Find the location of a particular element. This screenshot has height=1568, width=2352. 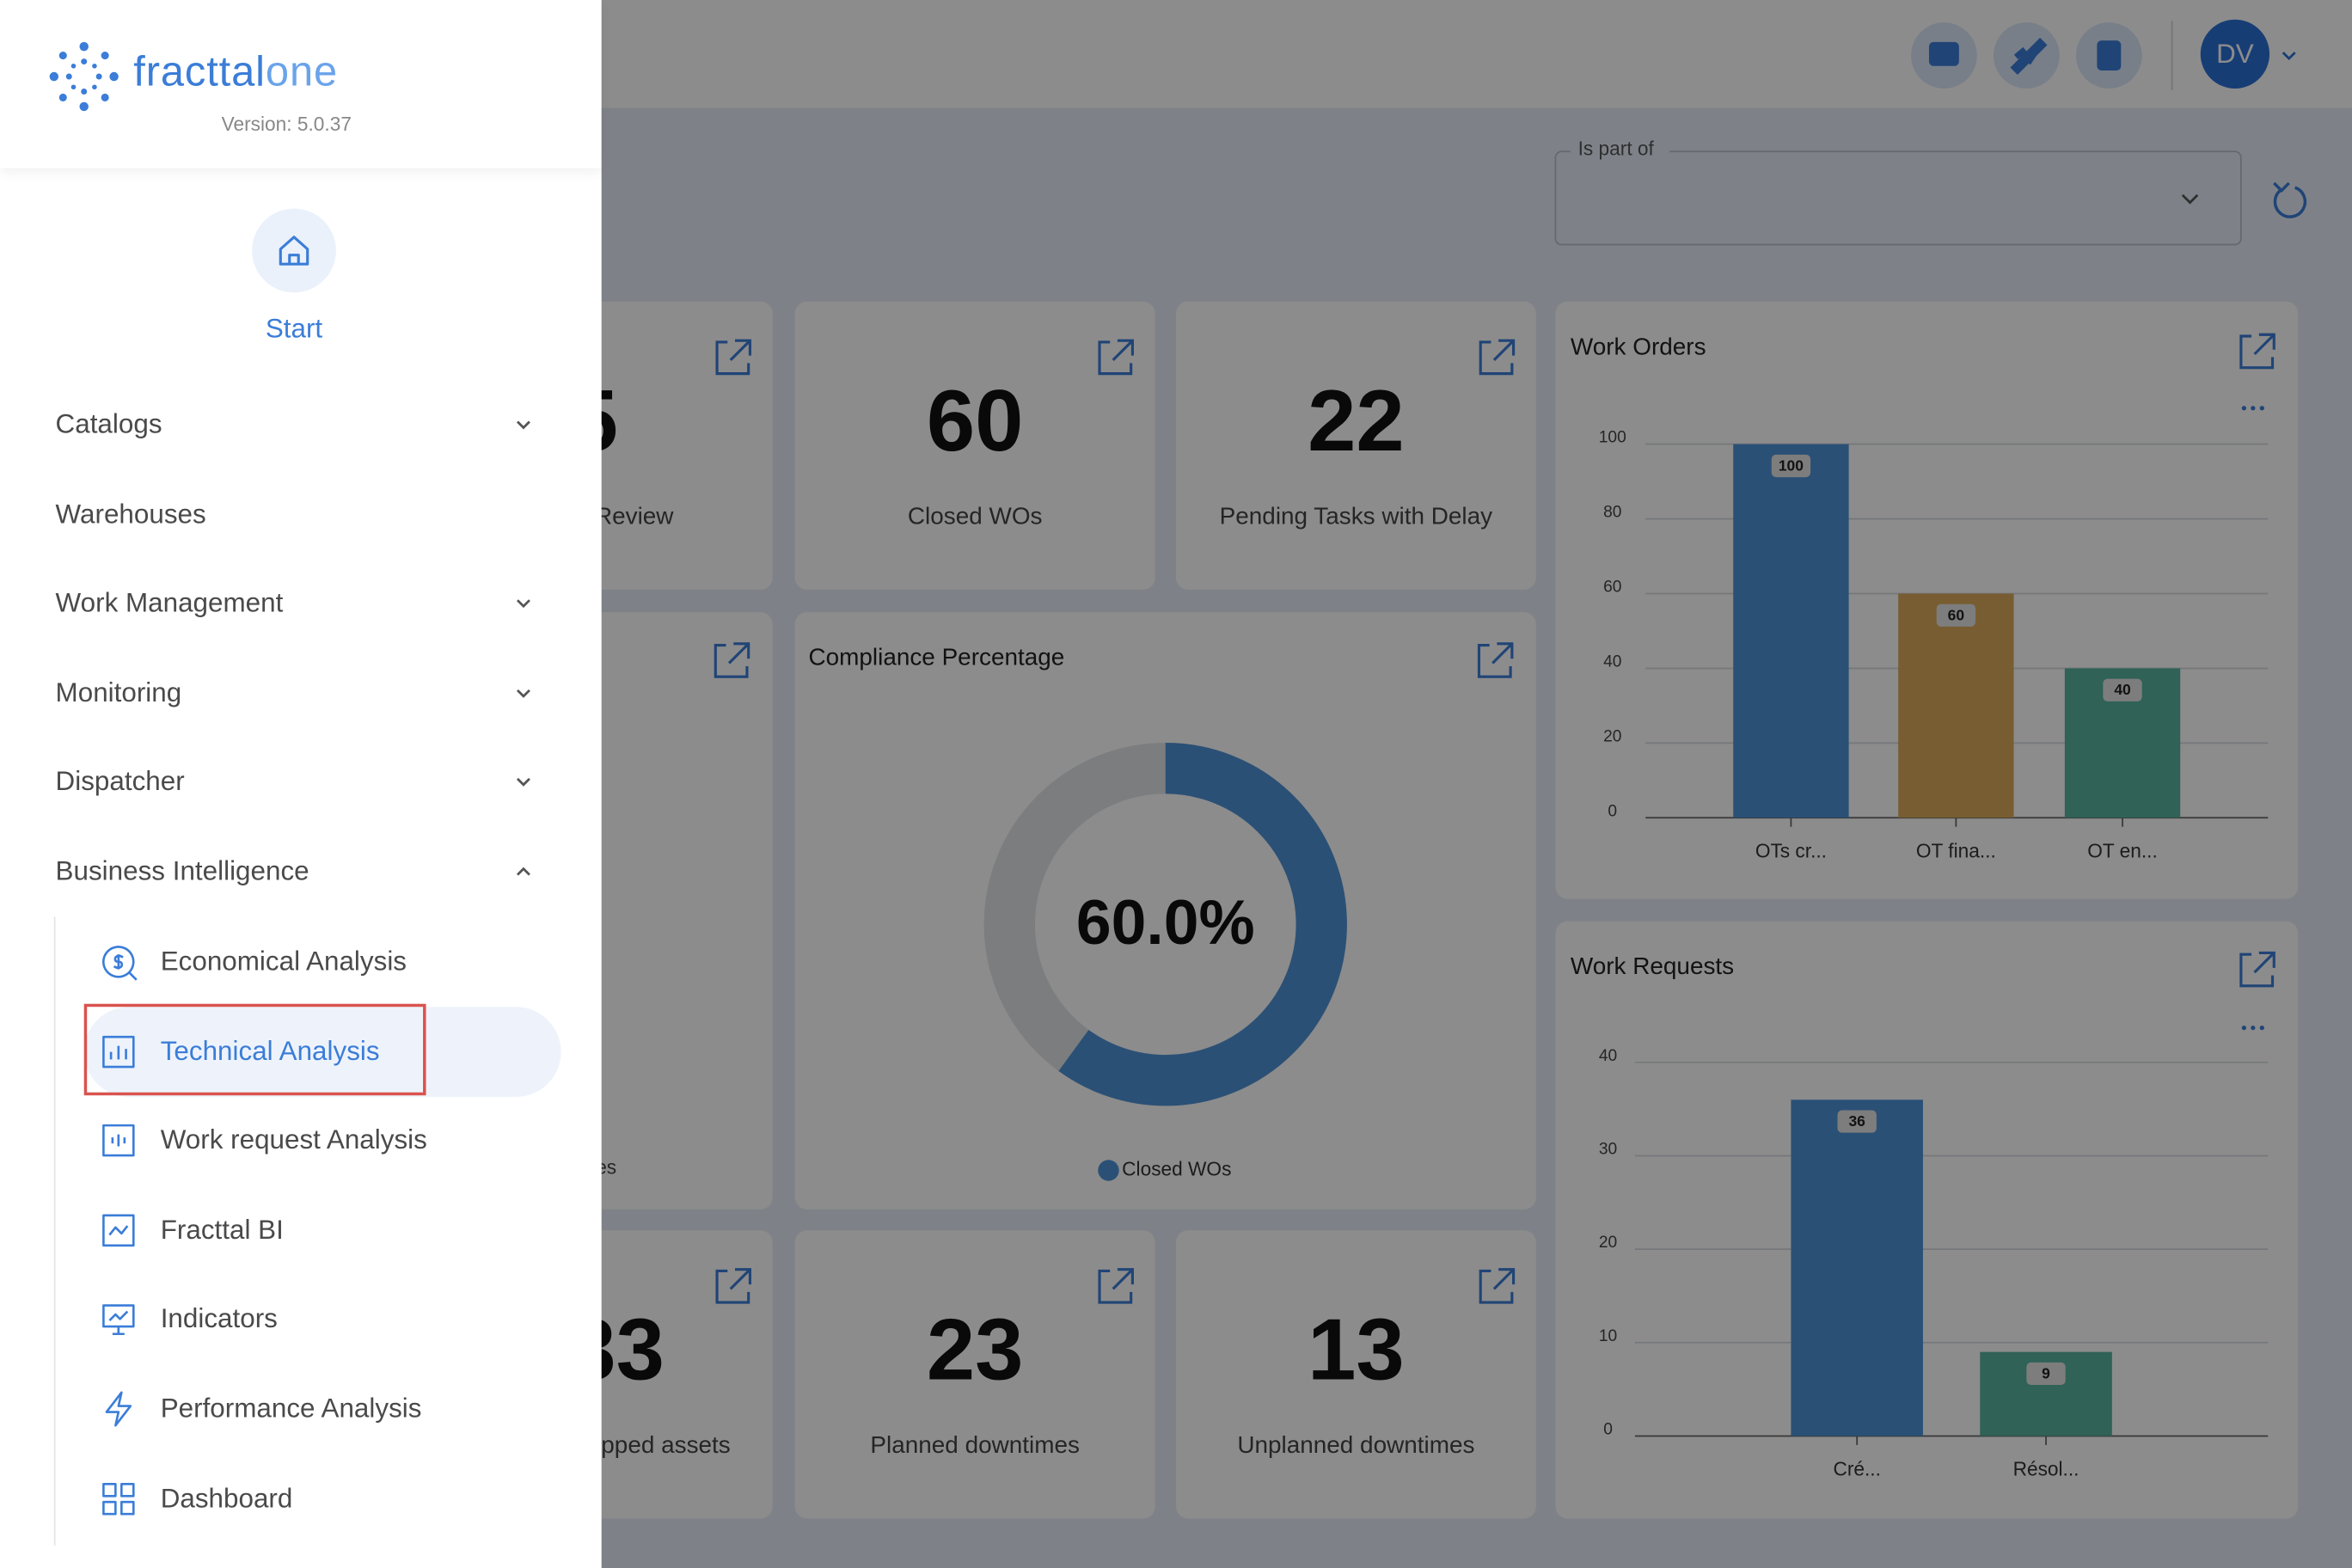

start-button is located at coordinates (294, 250).